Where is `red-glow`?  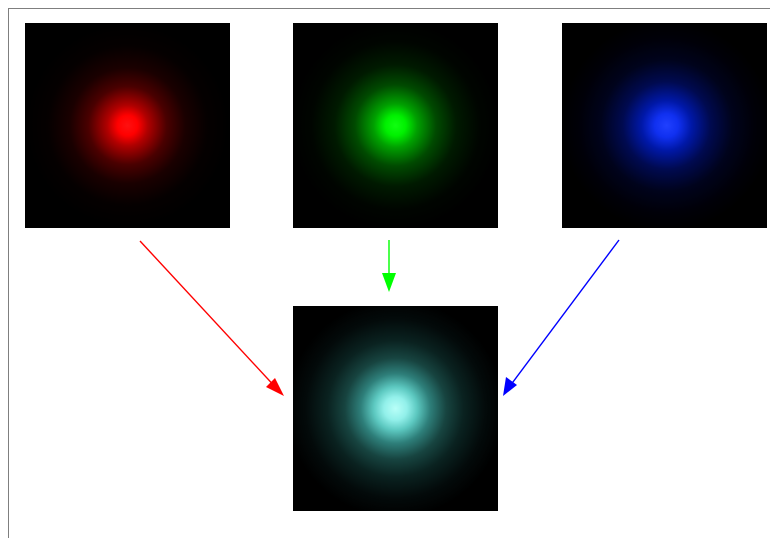 red-glow is located at coordinates (127, 125).